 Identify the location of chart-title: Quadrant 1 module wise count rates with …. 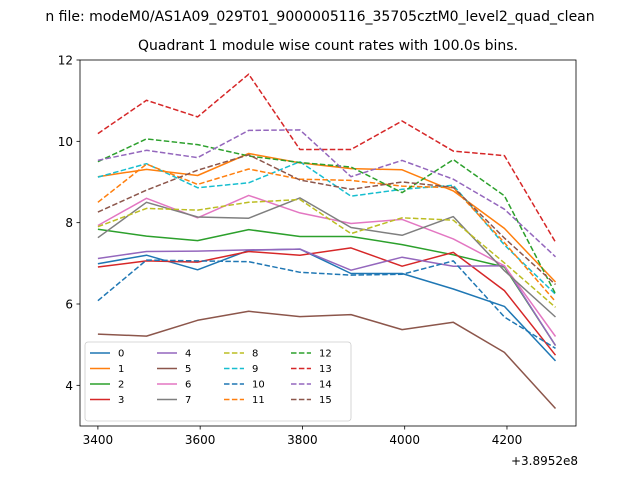
(328, 46).